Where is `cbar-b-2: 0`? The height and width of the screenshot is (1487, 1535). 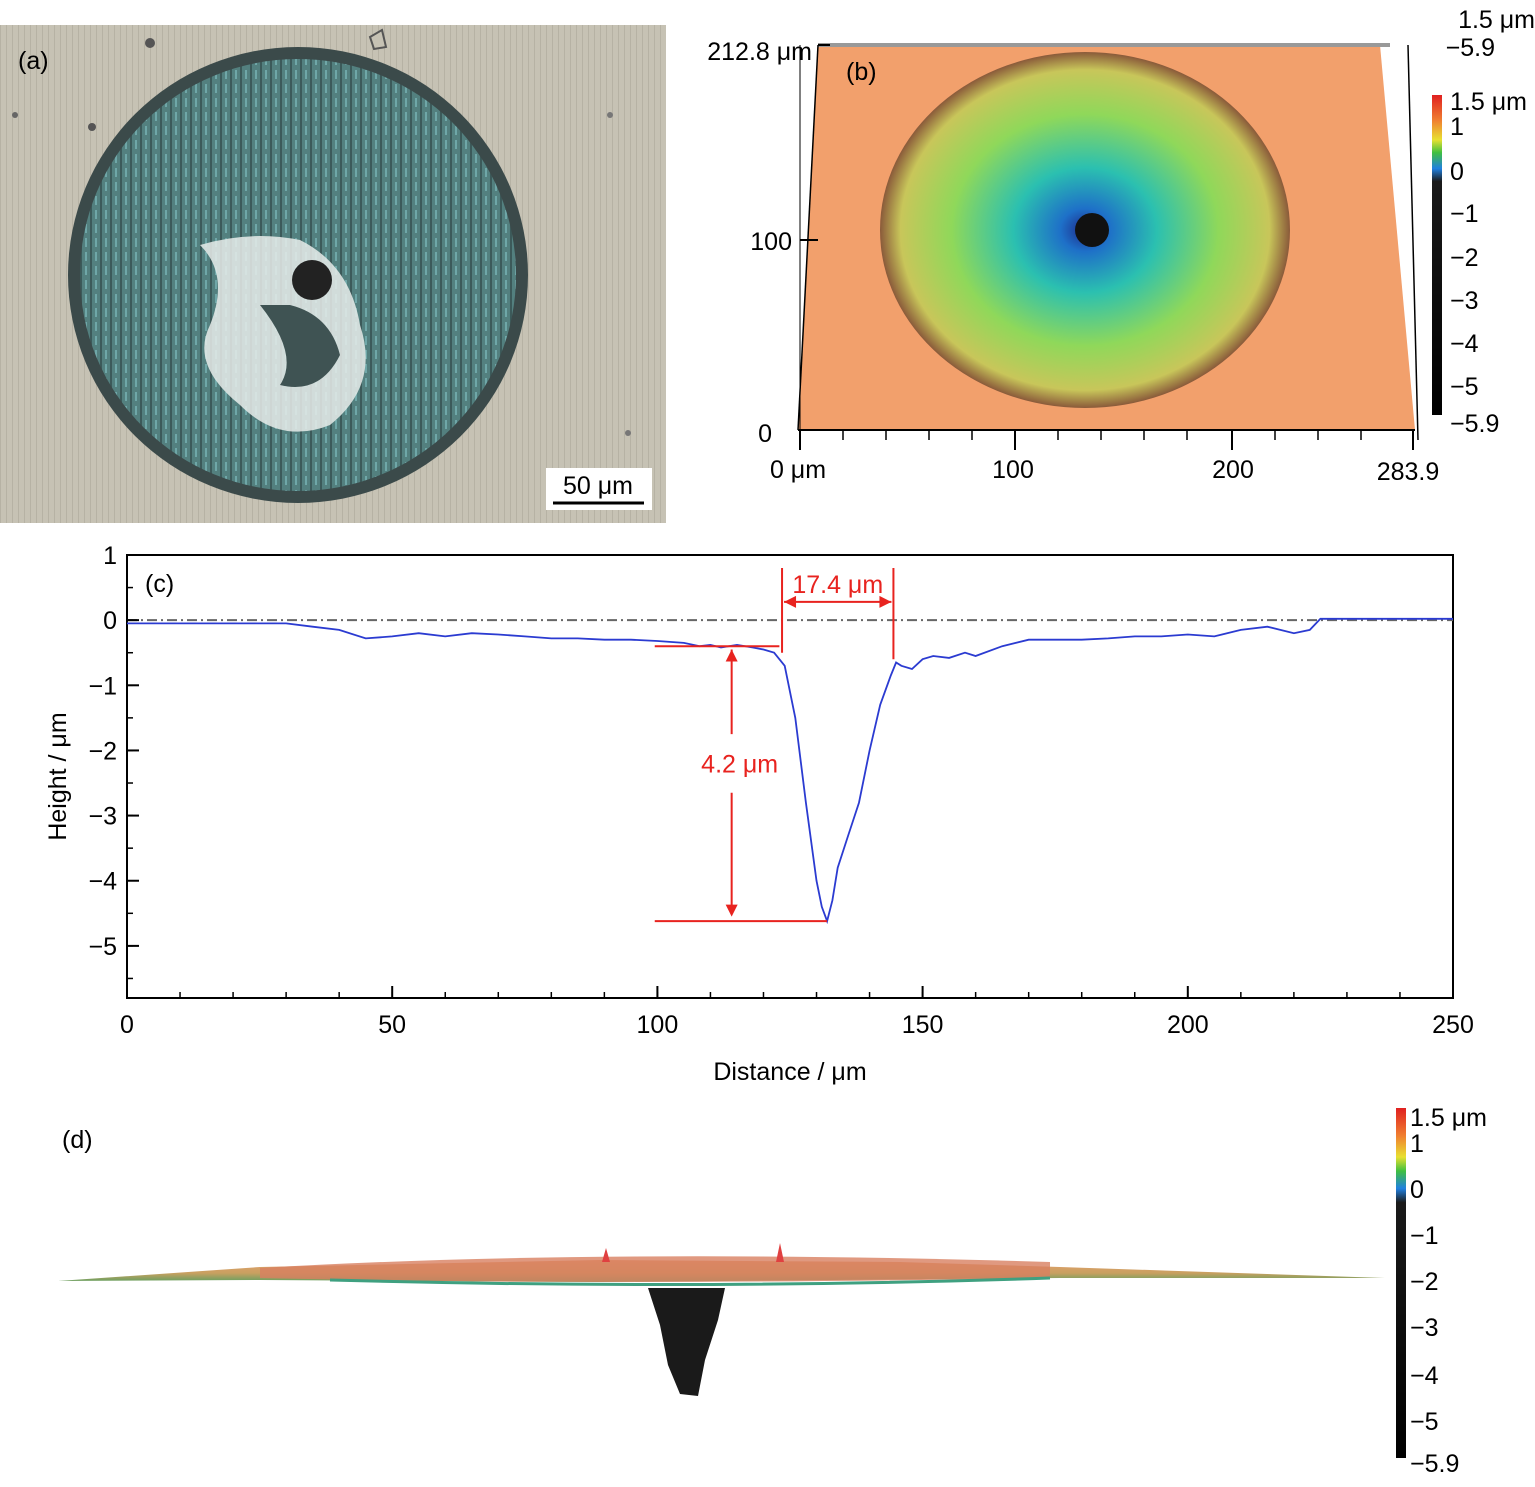
cbar-b-2: 0 is located at coordinates (1457, 172).